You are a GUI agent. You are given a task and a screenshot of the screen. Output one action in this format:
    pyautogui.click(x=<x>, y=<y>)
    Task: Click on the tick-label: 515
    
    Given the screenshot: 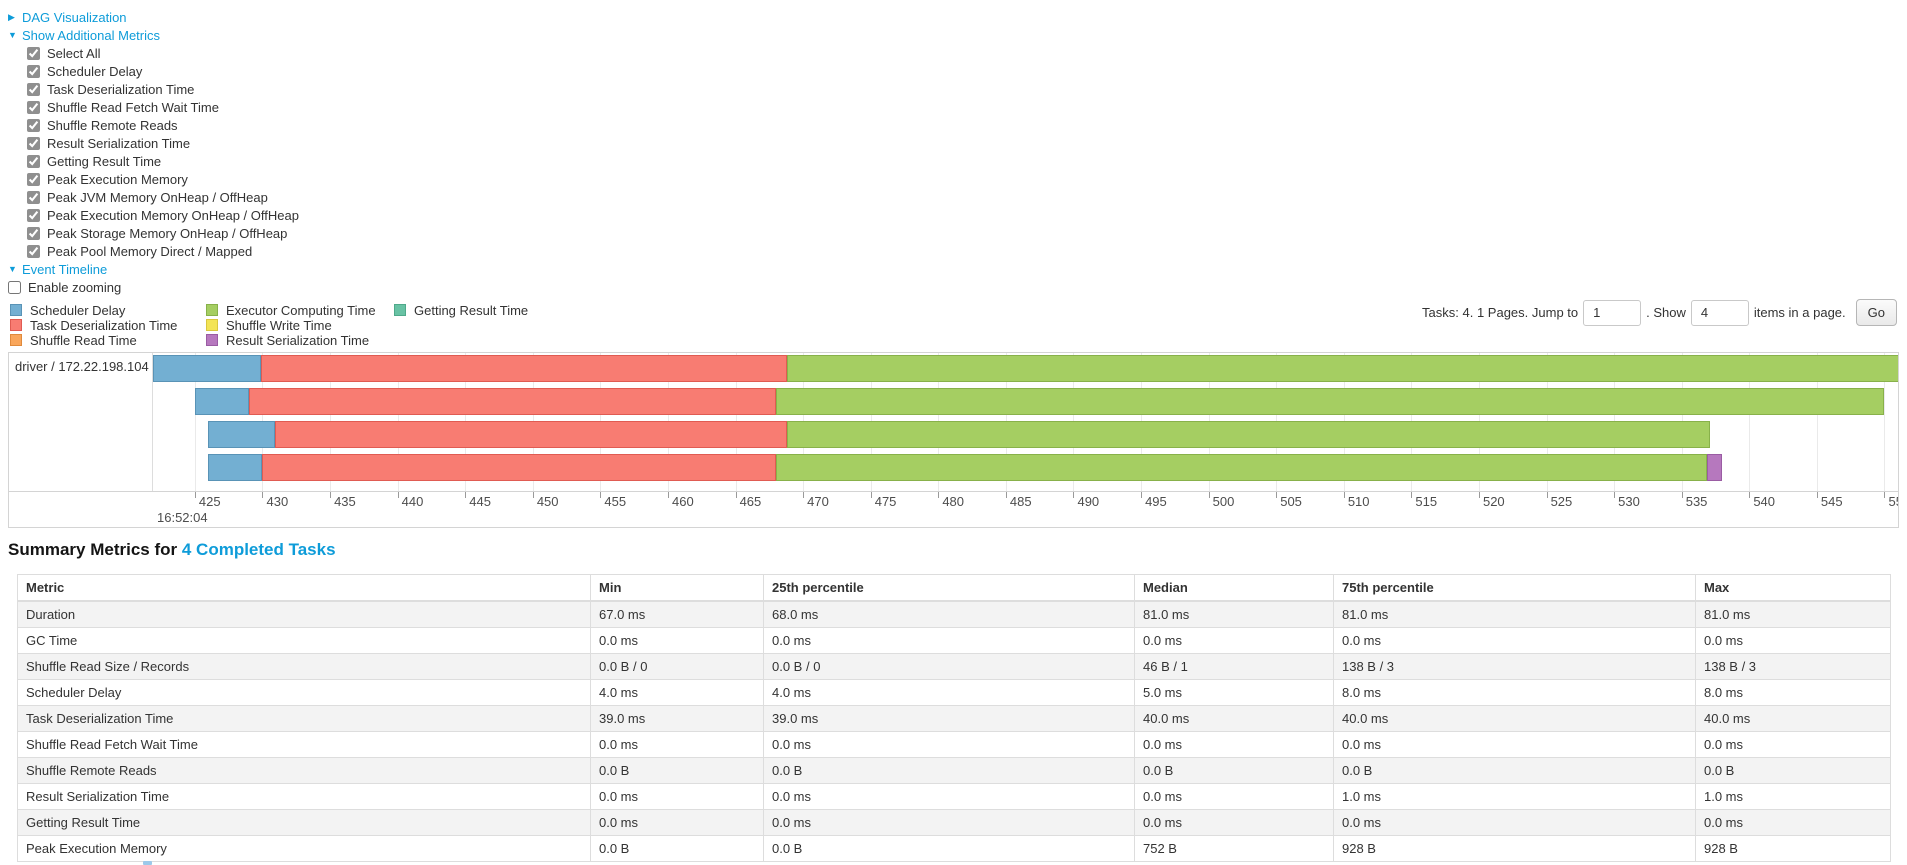 What is the action you would take?
    pyautogui.click(x=1426, y=501)
    